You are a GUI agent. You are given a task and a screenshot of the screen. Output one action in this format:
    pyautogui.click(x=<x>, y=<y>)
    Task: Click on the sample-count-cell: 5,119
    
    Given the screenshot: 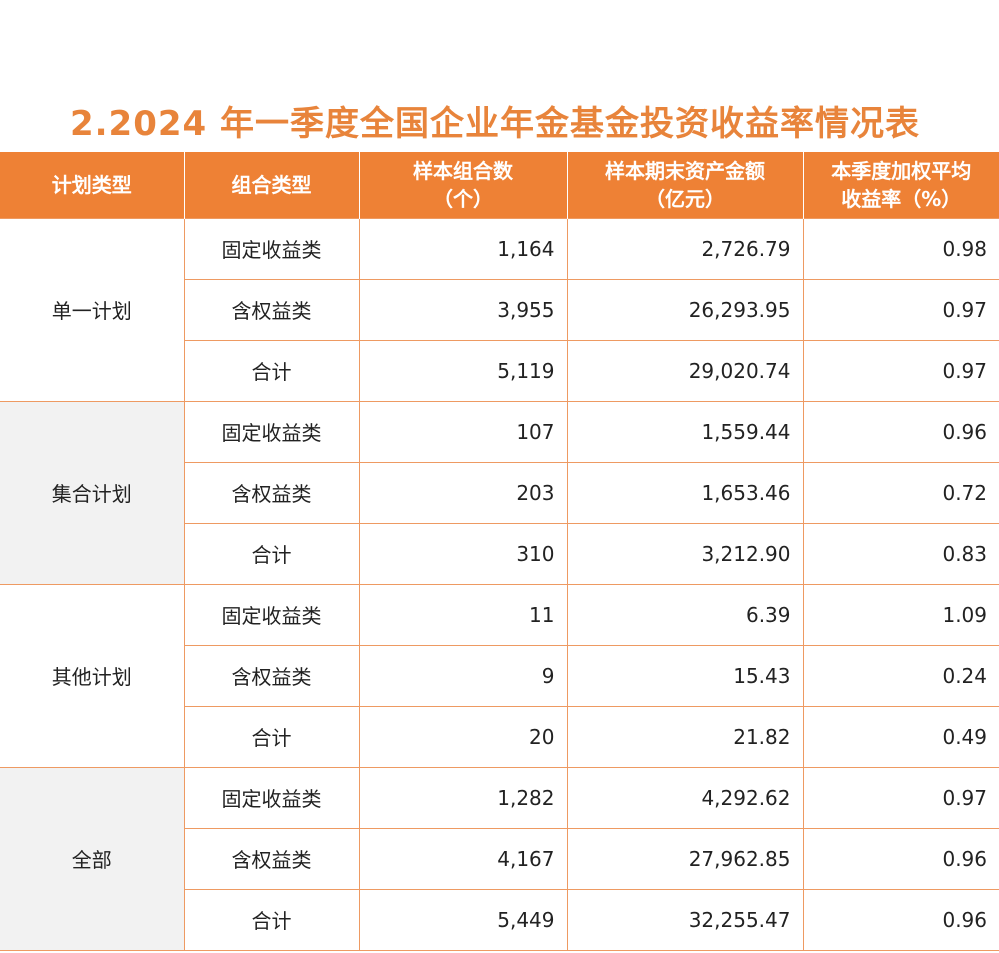 What is the action you would take?
    pyautogui.click(x=463, y=370)
    